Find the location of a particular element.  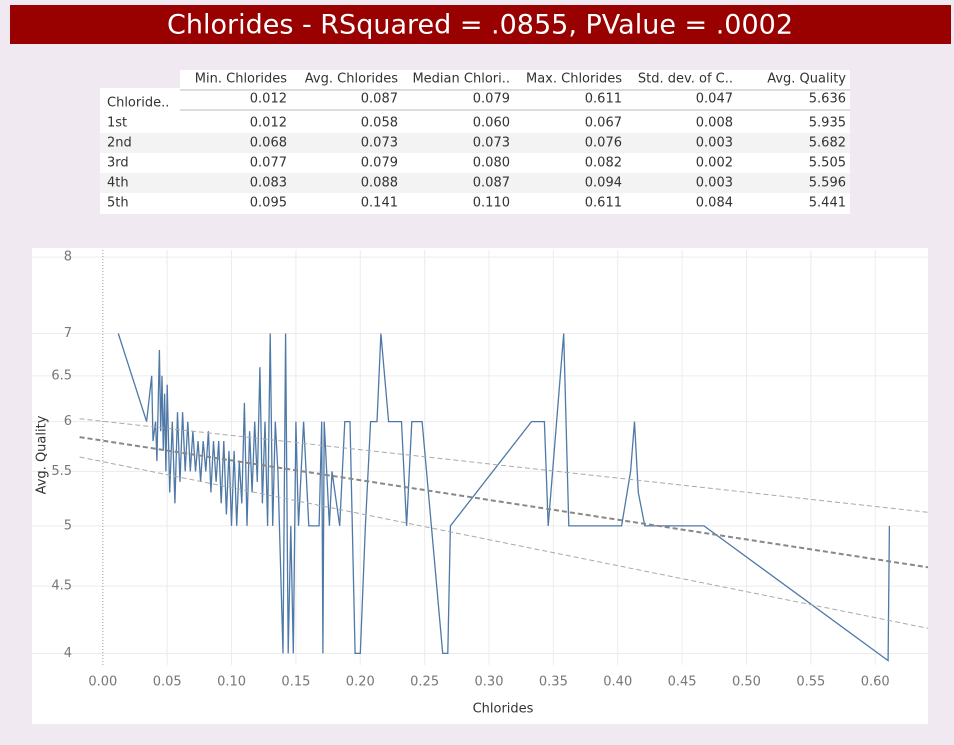

x-tick-label: 0.60 is located at coordinates (875, 682).